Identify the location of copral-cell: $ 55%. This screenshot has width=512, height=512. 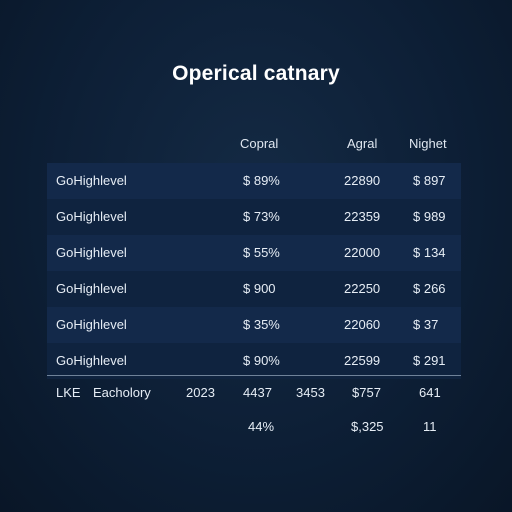
(261, 252).